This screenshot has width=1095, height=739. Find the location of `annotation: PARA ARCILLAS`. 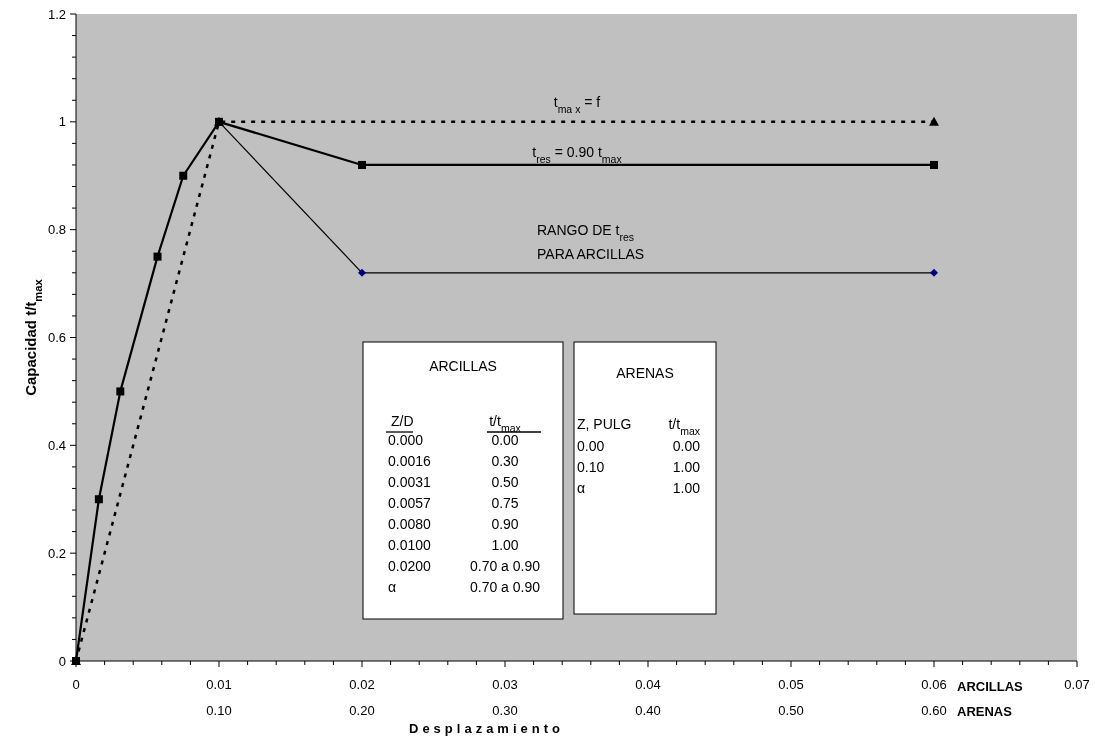

annotation: PARA ARCILLAS is located at coordinates (591, 254).